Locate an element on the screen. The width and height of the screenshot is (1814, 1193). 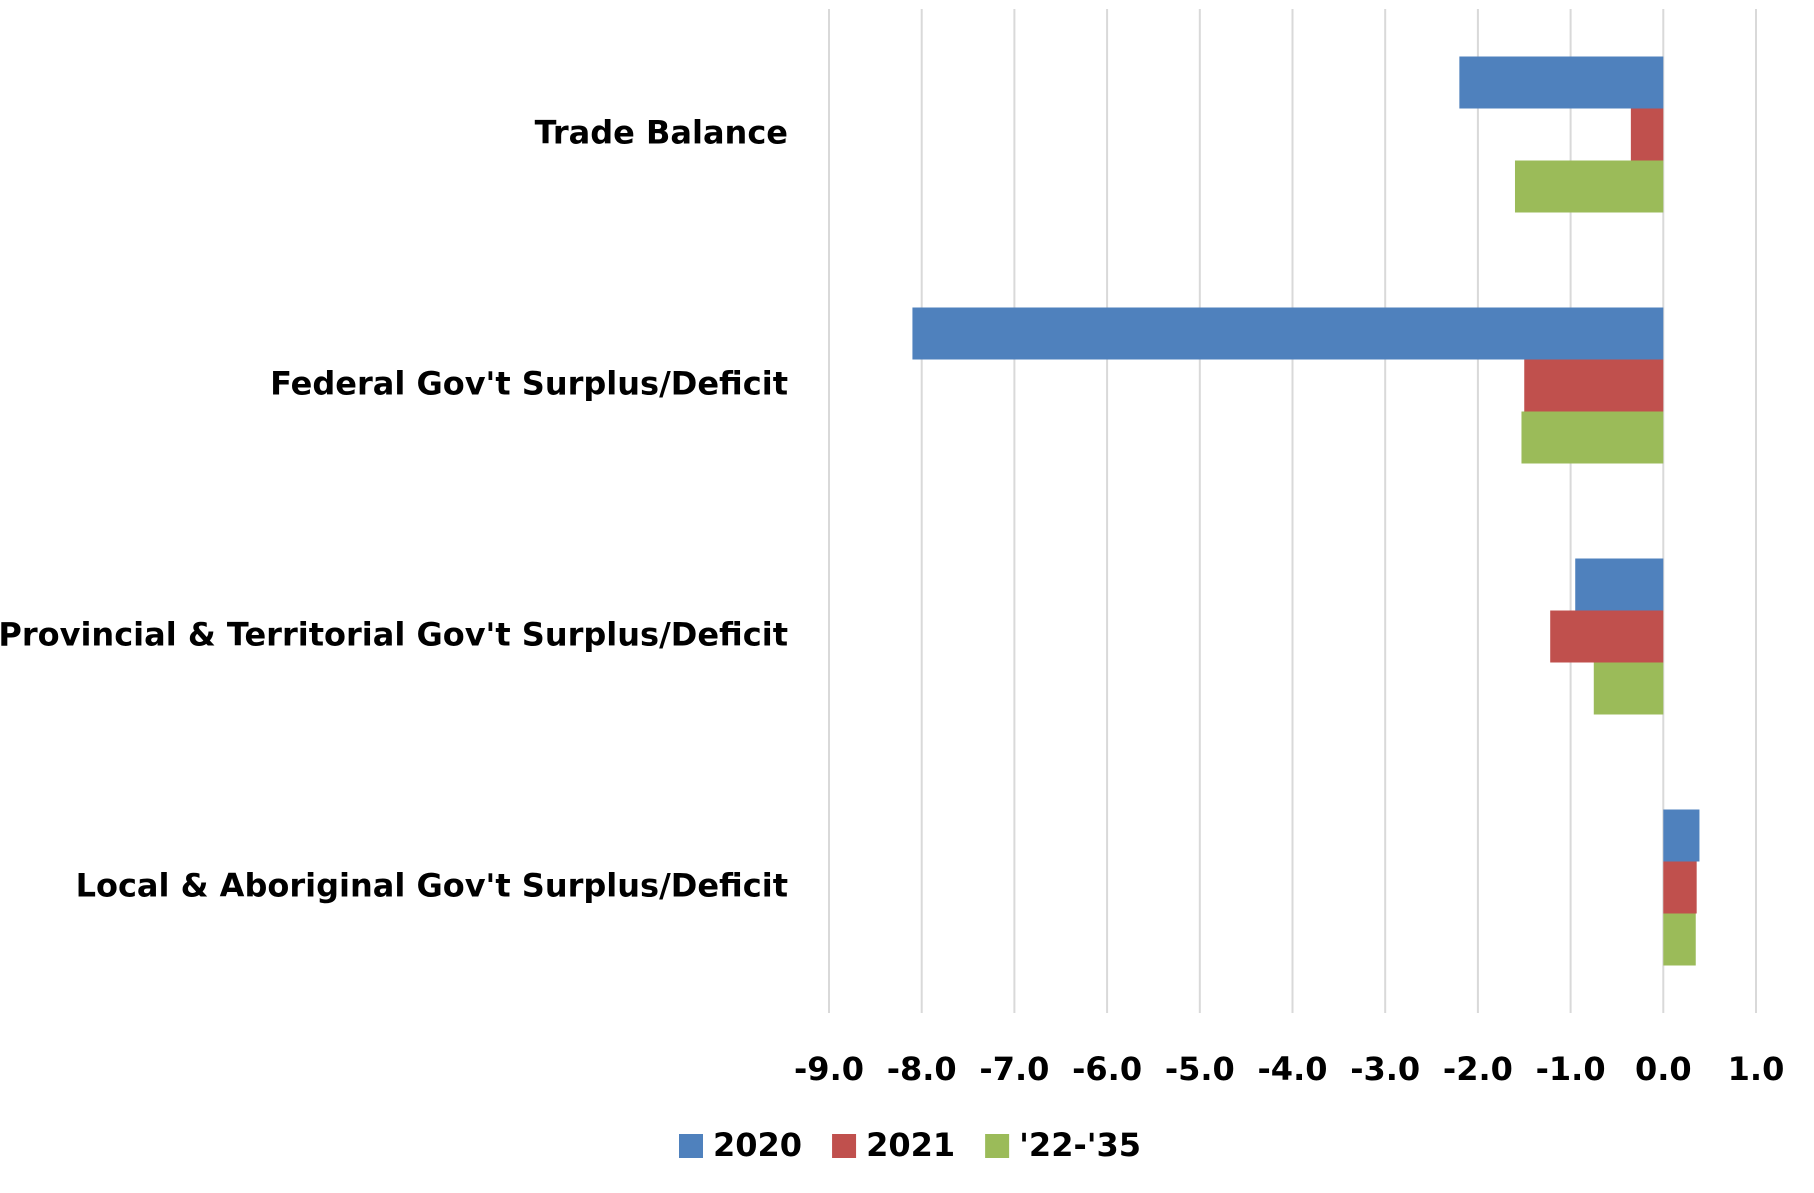
x-tick-label: -2.0 is located at coordinates (1478, 1069).